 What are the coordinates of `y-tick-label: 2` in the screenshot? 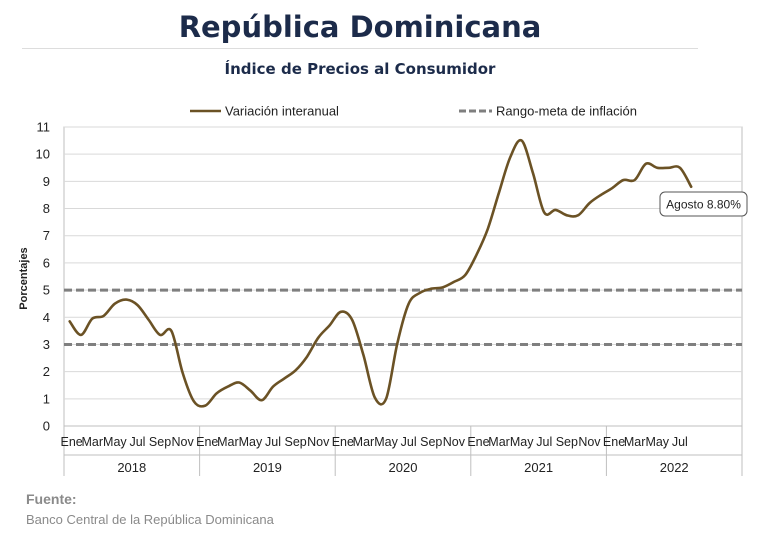 It's located at (46, 371).